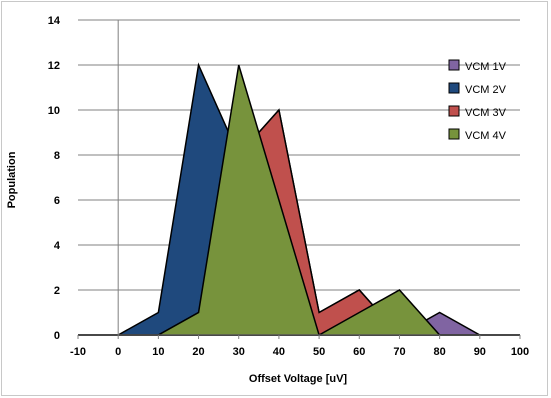 Image resolution: width=551 pixels, height=398 pixels. I want to click on y-axis-label: Population, so click(12, 179).